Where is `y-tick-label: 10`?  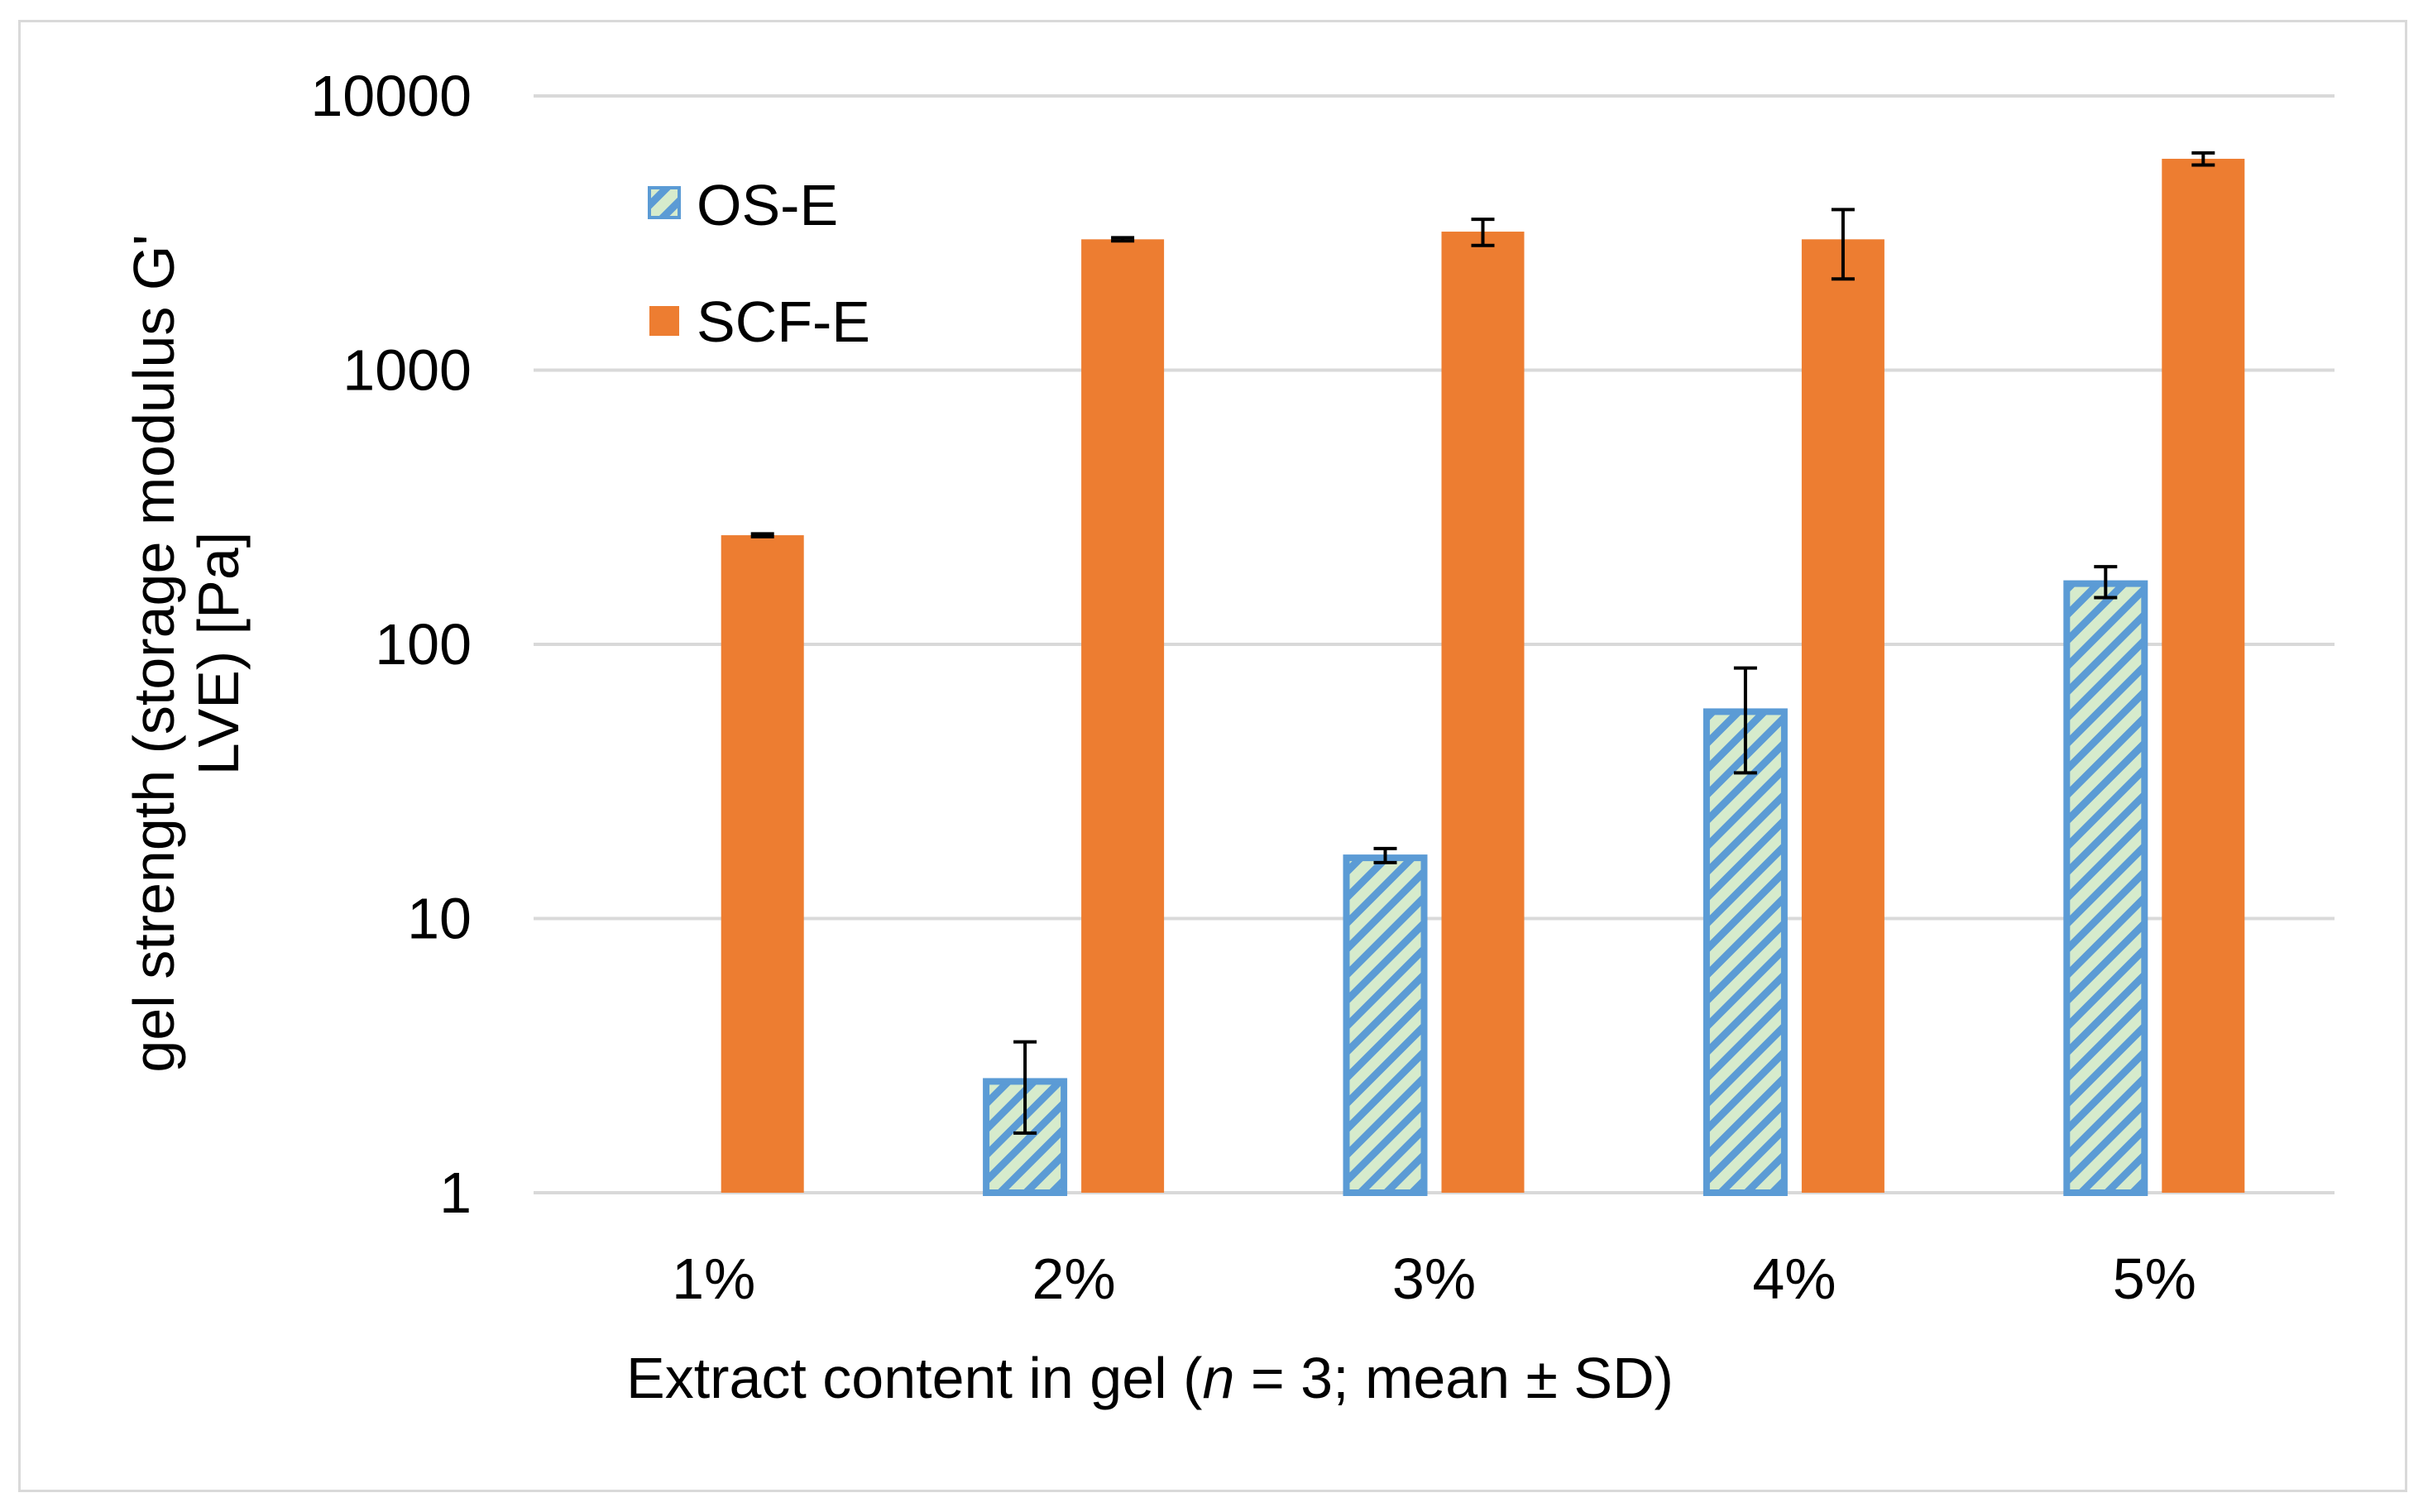 y-tick-label: 10 is located at coordinates (439, 919).